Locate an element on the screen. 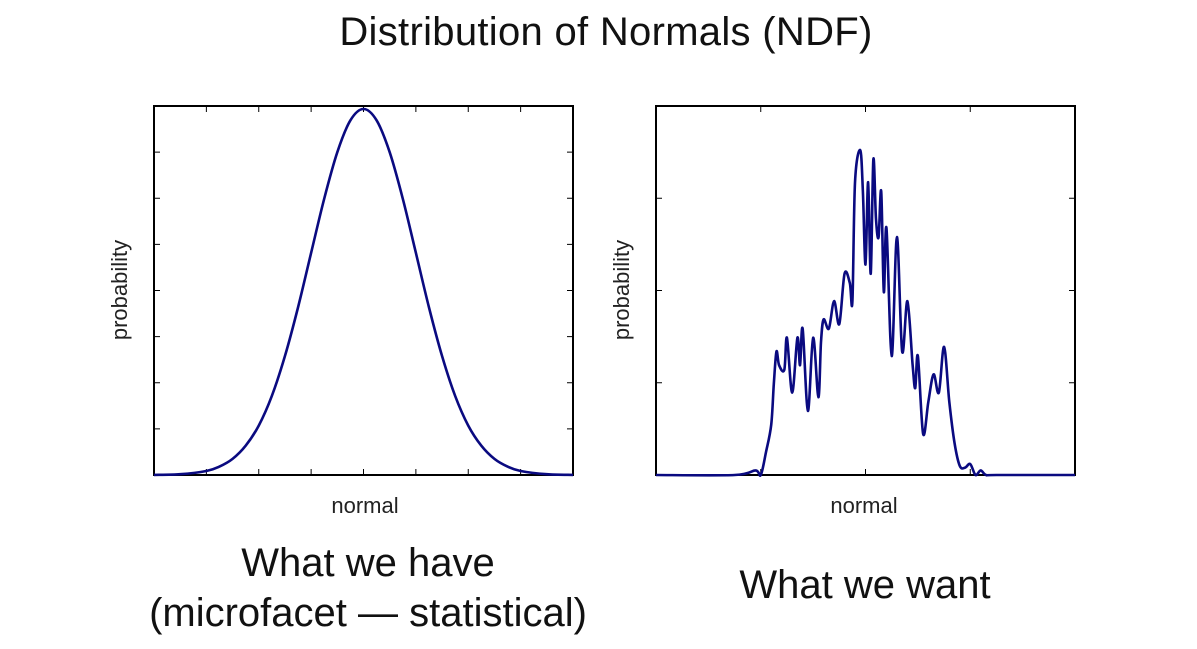 The image size is (1197, 649). caption-what-we-want: What we want is located at coordinates (865, 585).